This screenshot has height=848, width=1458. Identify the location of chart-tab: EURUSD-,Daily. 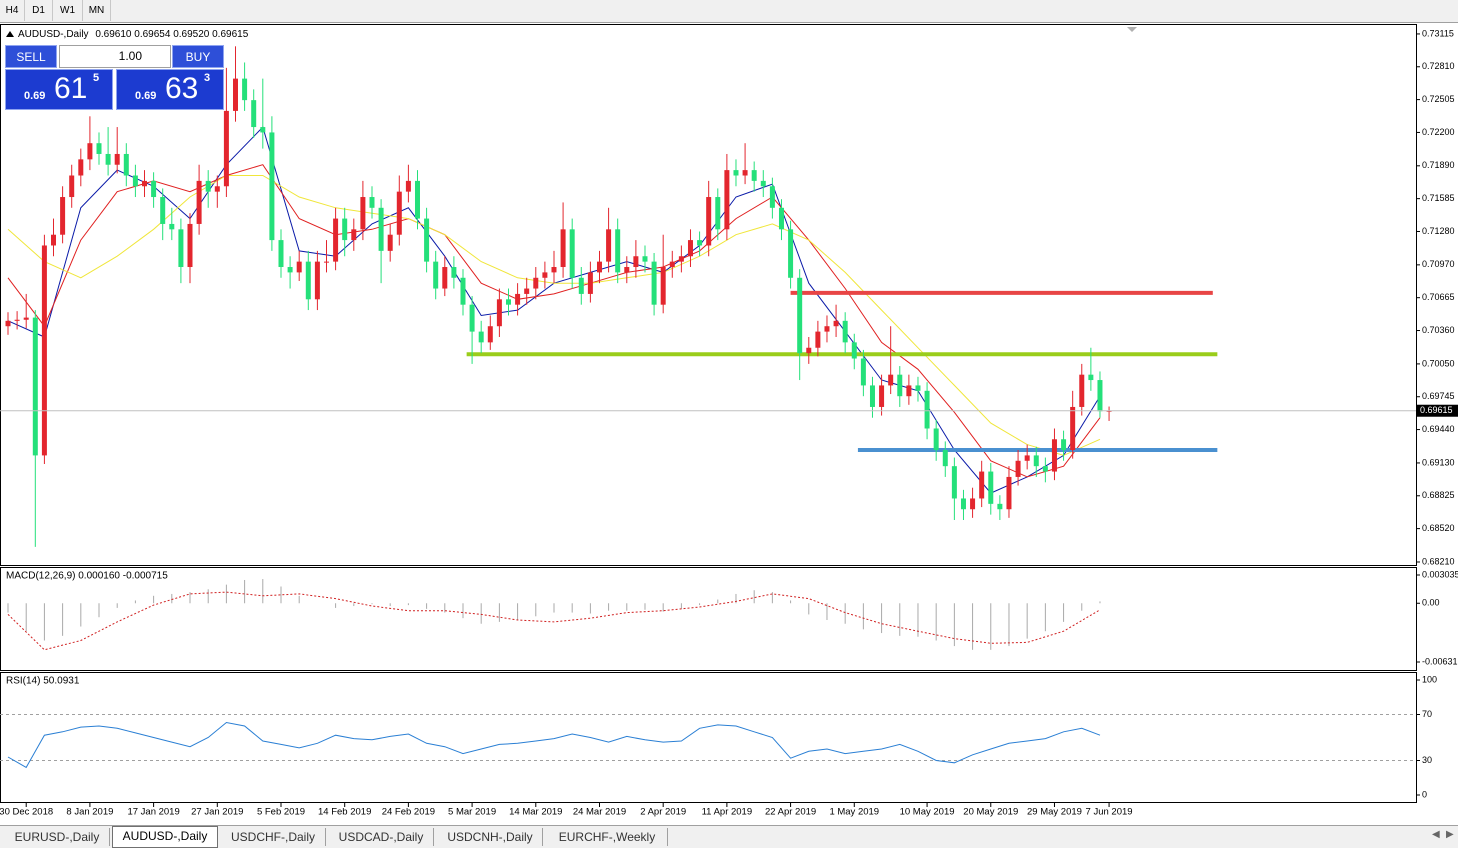
(57, 837).